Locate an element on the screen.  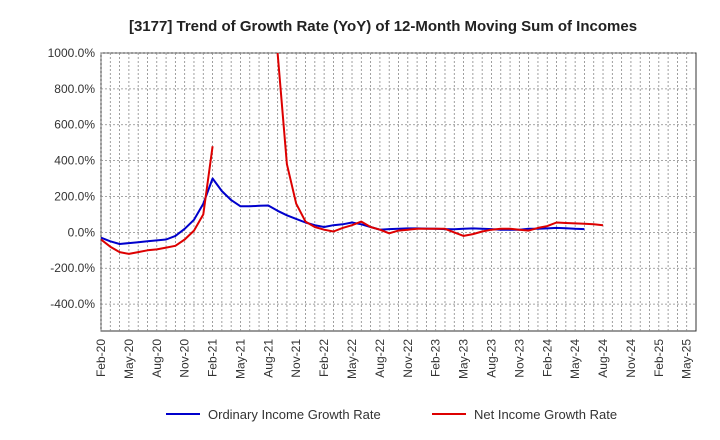
y-tick-label: 0.0% is located at coordinates (82, 232).